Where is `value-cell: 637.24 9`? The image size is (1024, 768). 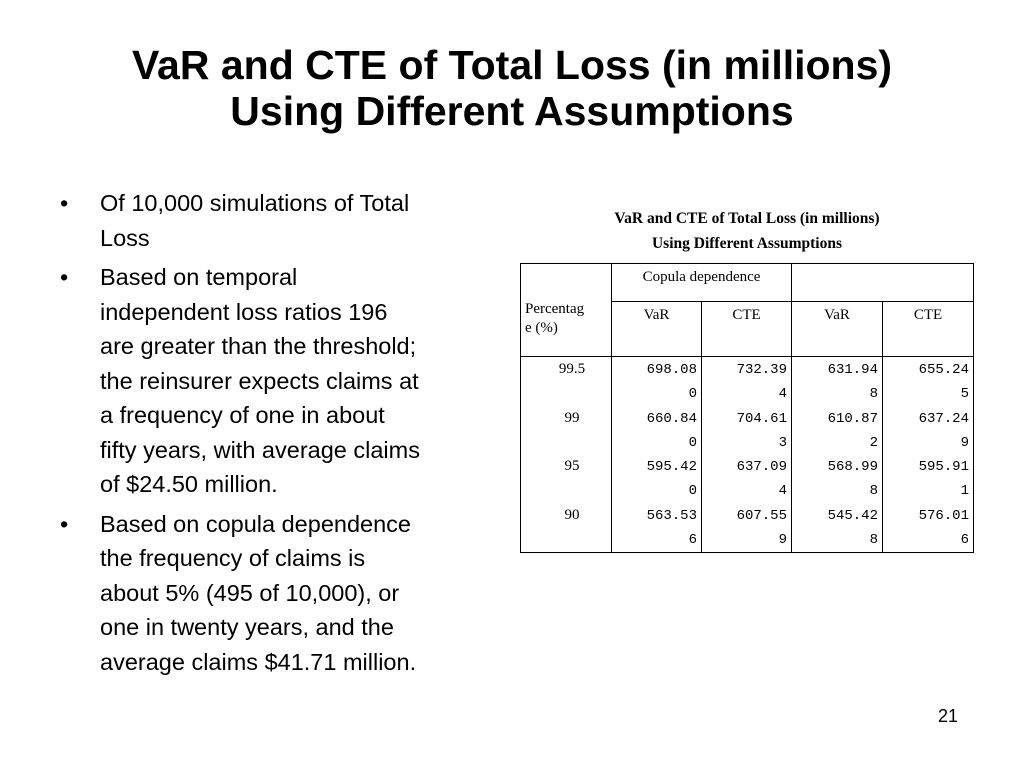 value-cell: 637.24 9 is located at coordinates (926, 431).